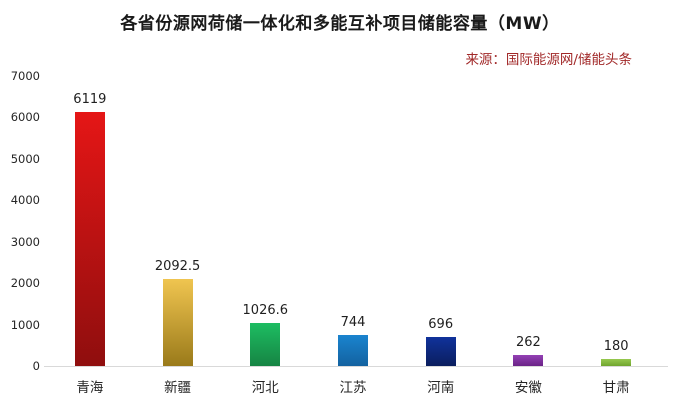 This screenshot has width=680, height=408. I want to click on bar-value-label: 744, so click(353, 323).